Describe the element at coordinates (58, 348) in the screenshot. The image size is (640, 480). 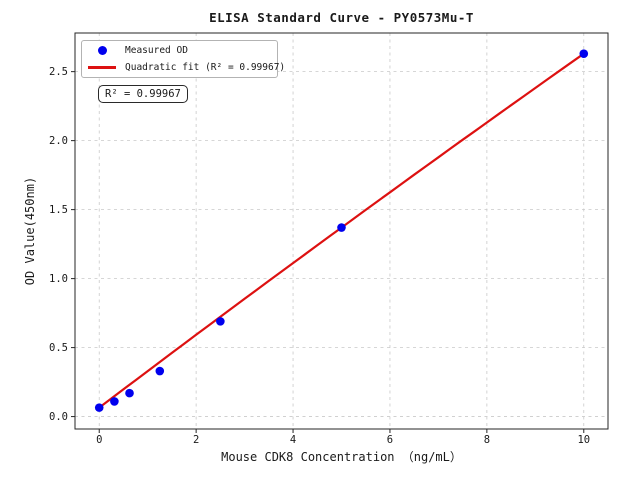
I see `y-tick-label: 0.5` at that location.